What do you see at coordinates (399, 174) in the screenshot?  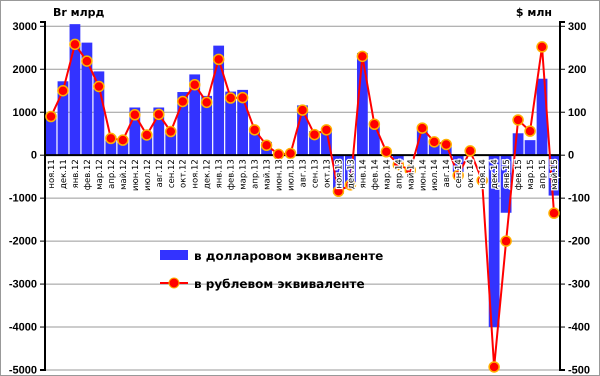 I see `x-tick-label: апр.14` at bounding box center [399, 174].